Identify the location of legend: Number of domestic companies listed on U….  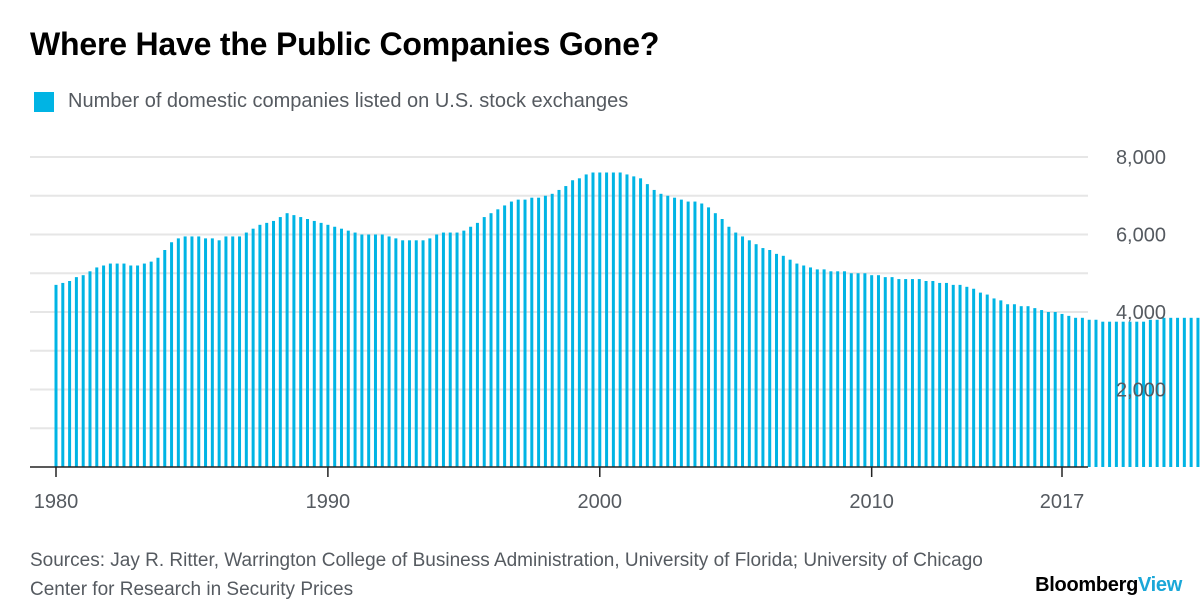
(331, 101).